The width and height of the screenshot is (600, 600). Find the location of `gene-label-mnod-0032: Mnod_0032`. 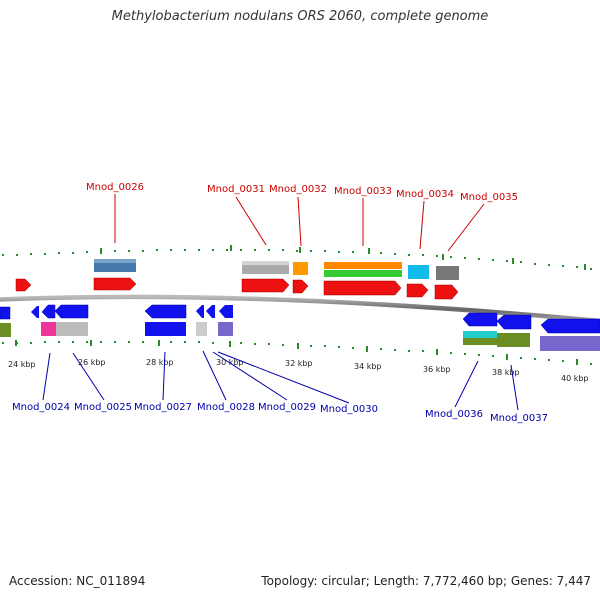

gene-label-mnod-0032: Mnod_0032 is located at coordinates (298, 189).